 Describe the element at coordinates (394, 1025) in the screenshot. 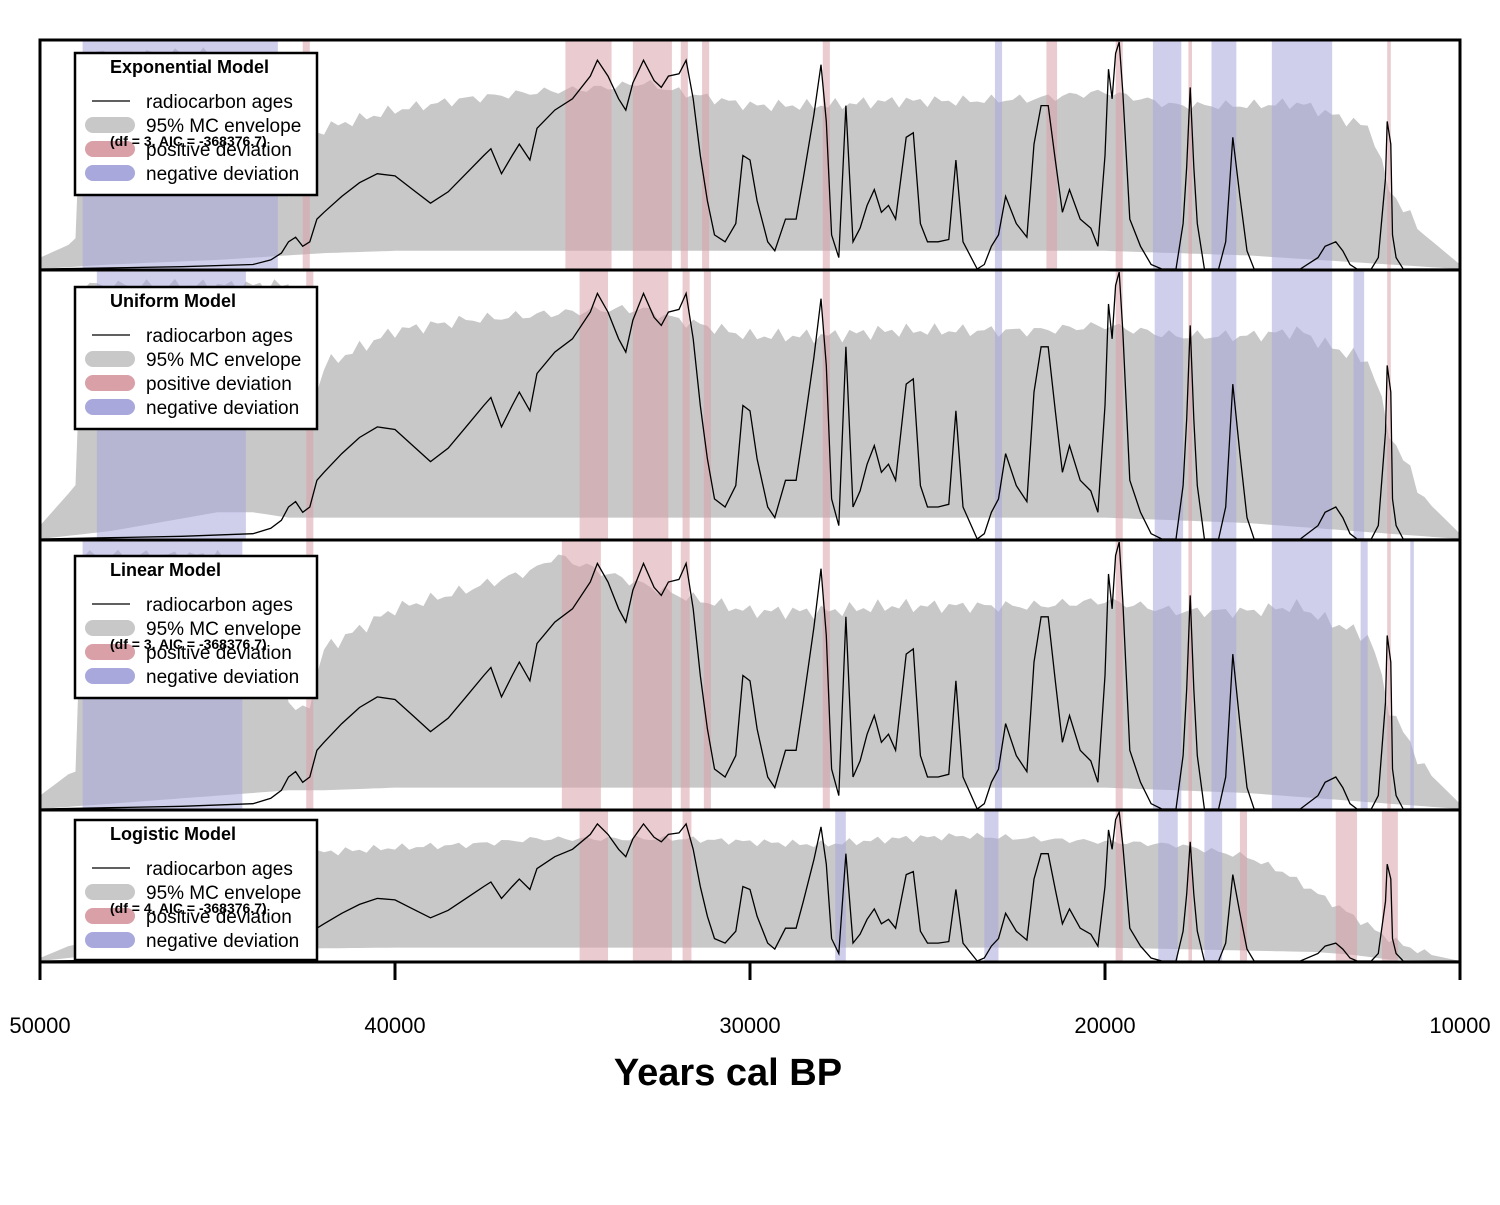

I see `x-tick-label: 40000` at that location.